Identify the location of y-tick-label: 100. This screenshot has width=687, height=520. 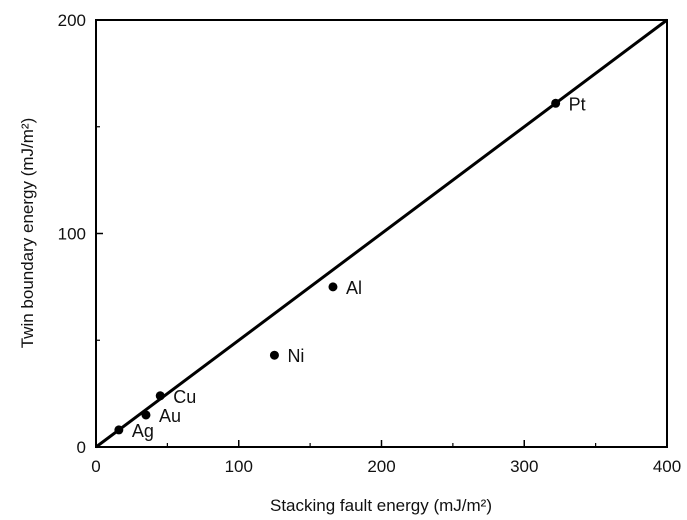
(72, 234).